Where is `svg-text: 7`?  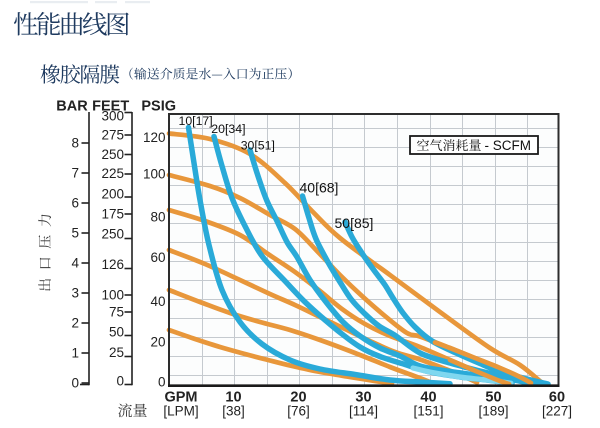 svg-text: 7 is located at coordinates (75, 173).